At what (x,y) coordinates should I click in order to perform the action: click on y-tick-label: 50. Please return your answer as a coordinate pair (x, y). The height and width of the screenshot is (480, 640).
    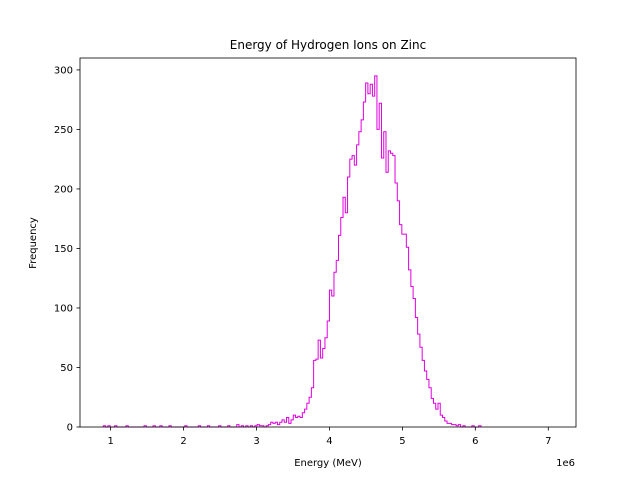
    Looking at the image, I should click on (66, 368).